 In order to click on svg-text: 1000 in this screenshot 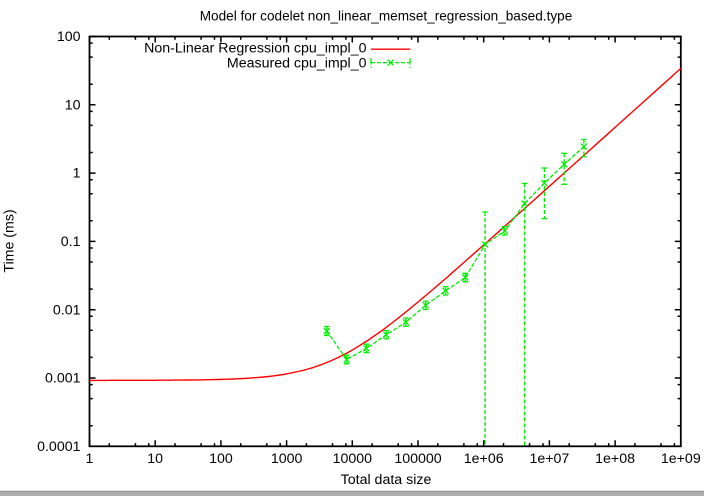, I will do `click(287, 459)`.